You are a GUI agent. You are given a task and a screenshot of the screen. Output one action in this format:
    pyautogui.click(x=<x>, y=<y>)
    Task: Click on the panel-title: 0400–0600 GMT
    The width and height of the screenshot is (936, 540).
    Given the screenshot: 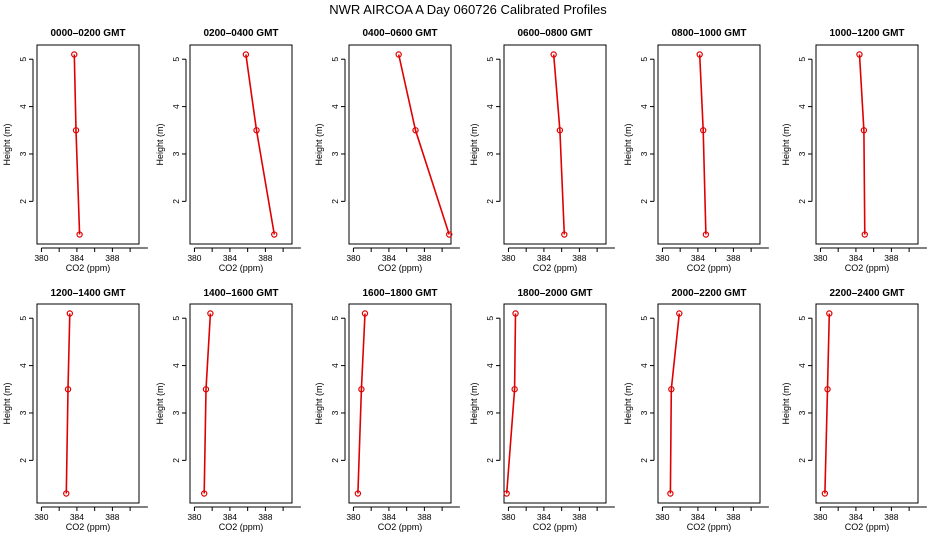 What is the action you would take?
    pyautogui.click(x=399, y=33)
    